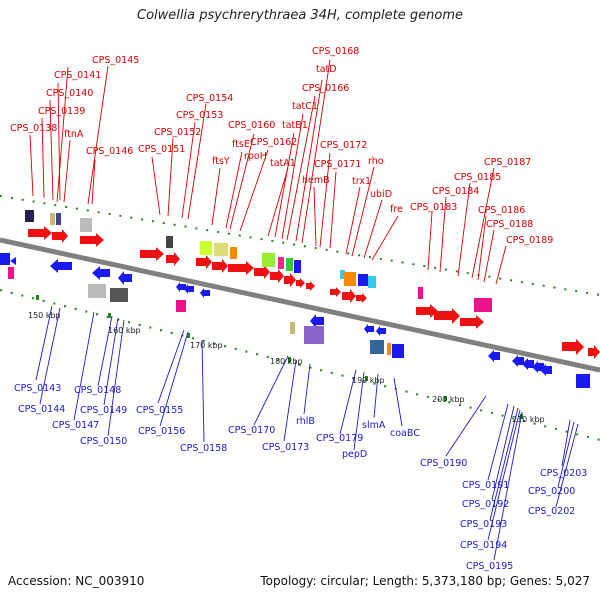 The width and height of the screenshot is (600, 600). What do you see at coordinates (103, 441) in the screenshot?
I see `gene-label: CPS_0150` at bounding box center [103, 441].